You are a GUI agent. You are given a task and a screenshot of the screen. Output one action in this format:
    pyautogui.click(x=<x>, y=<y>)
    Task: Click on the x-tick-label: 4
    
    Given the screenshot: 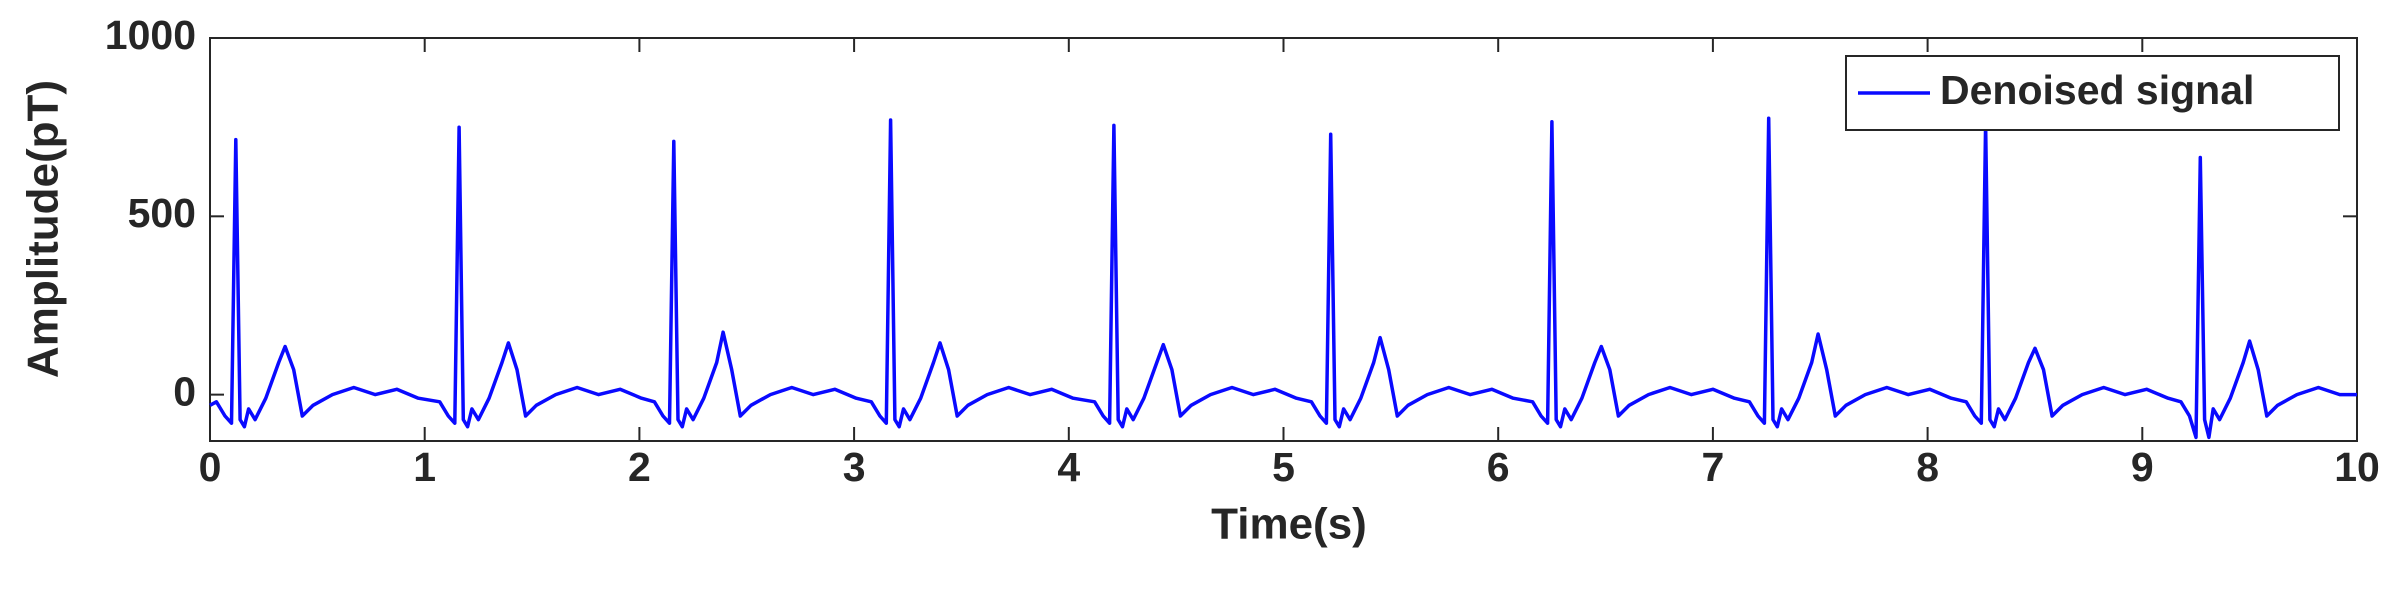 What is the action you would take?
    pyautogui.click(x=1068, y=467)
    